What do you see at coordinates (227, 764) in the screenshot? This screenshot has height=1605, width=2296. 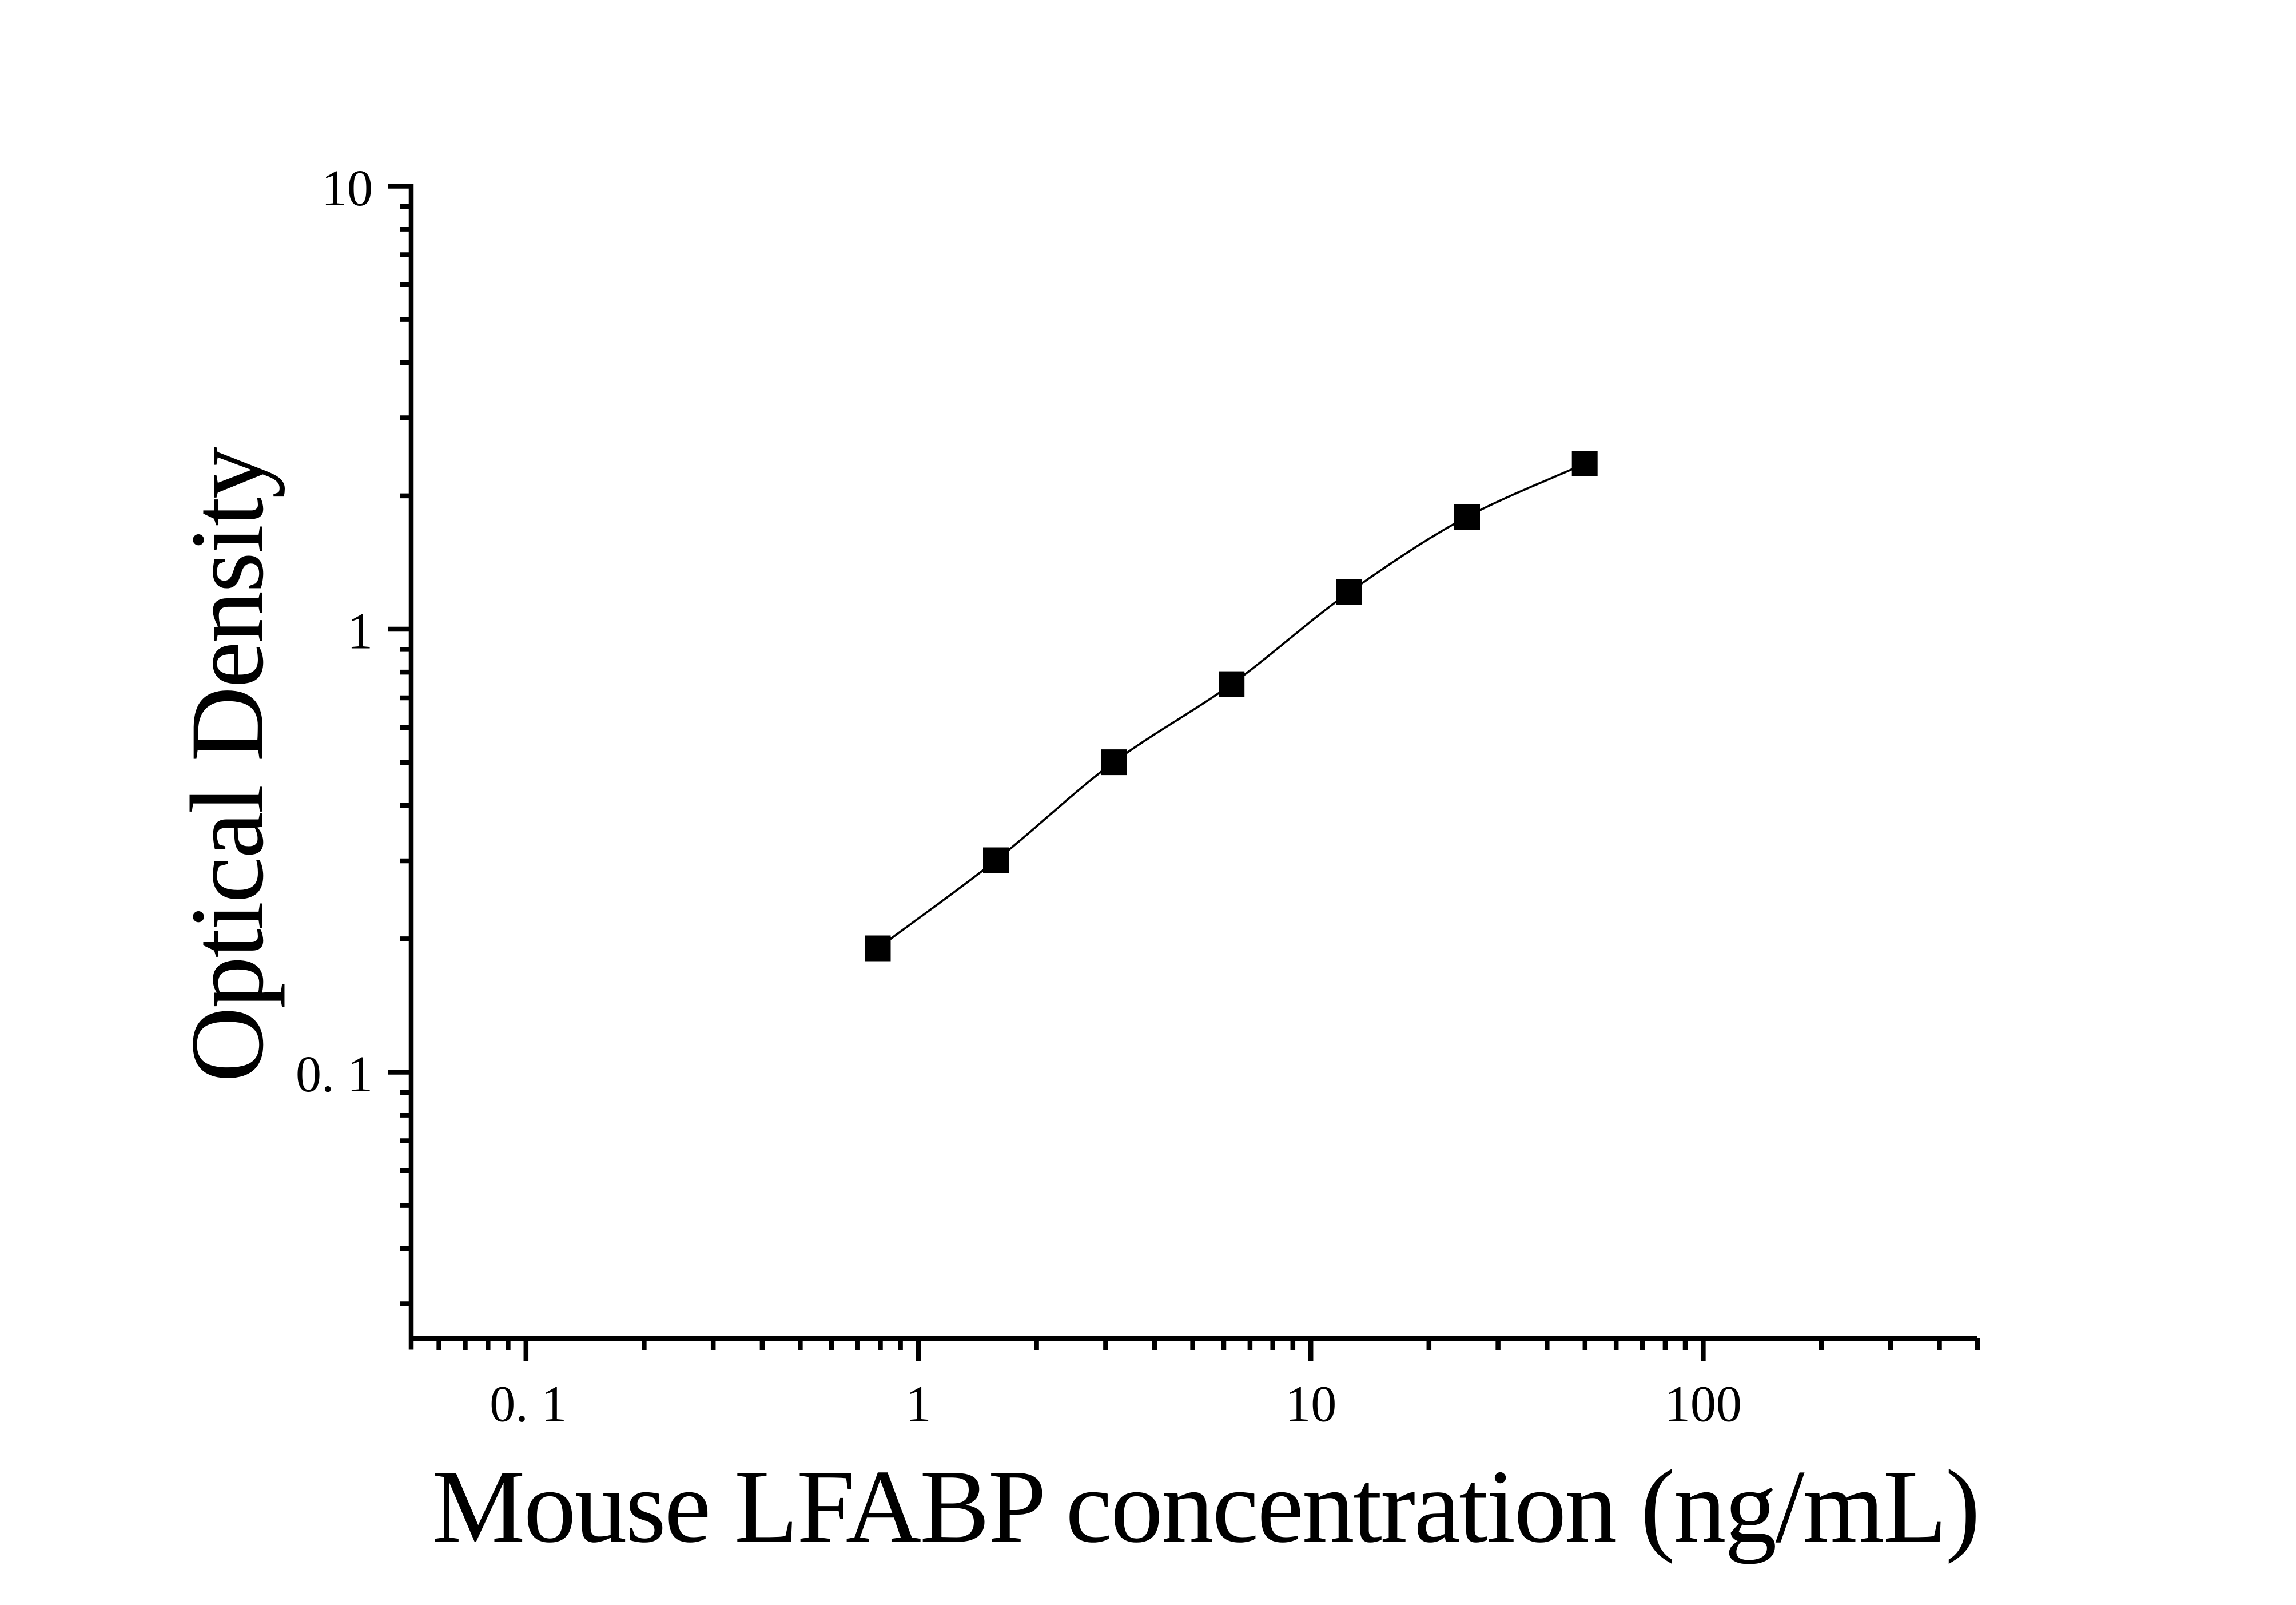 I see `svg-text: Optical Density` at bounding box center [227, 764].